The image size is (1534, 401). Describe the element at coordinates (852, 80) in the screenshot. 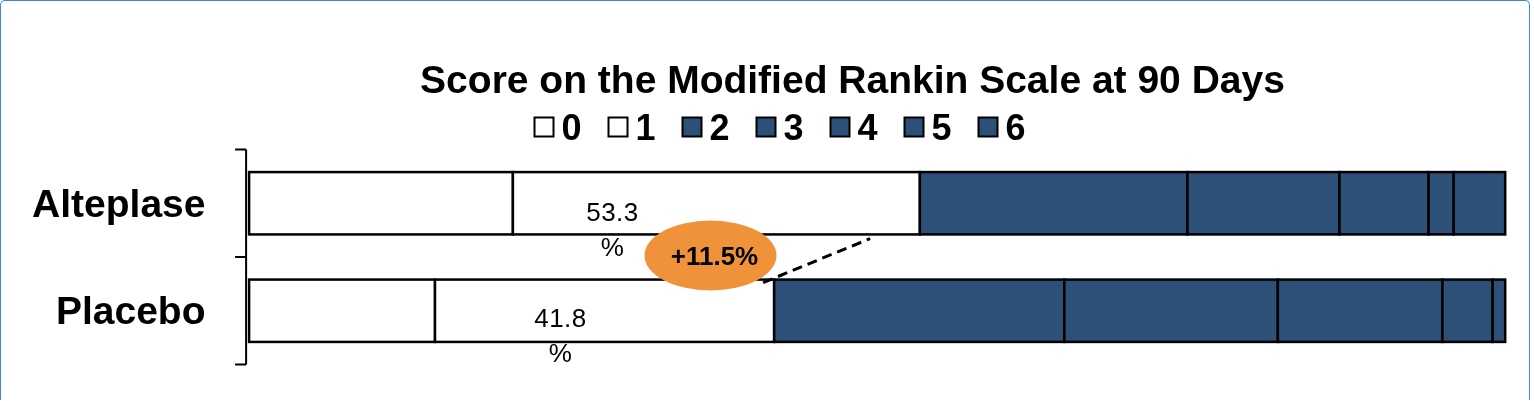

I see `chart-title: Score on the Modified Rankin Scale at 90 Days` at that location.